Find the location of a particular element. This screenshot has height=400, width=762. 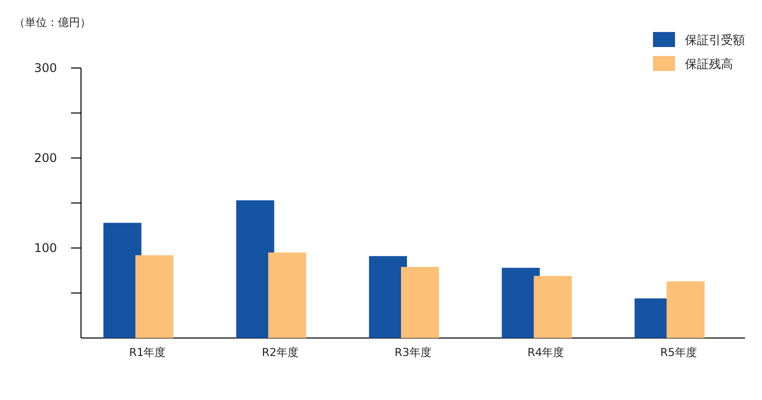

y-tick-label: 100 is located at coordinates (45, 248).